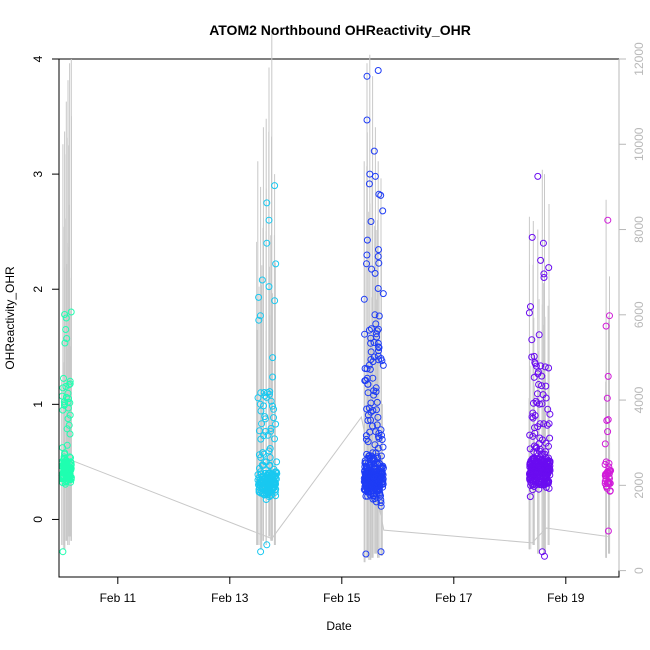  I want to click on x-axis: Feb 11 Feb 13 Feb 15 Feb 17 Feb 19, so click(342, 590).